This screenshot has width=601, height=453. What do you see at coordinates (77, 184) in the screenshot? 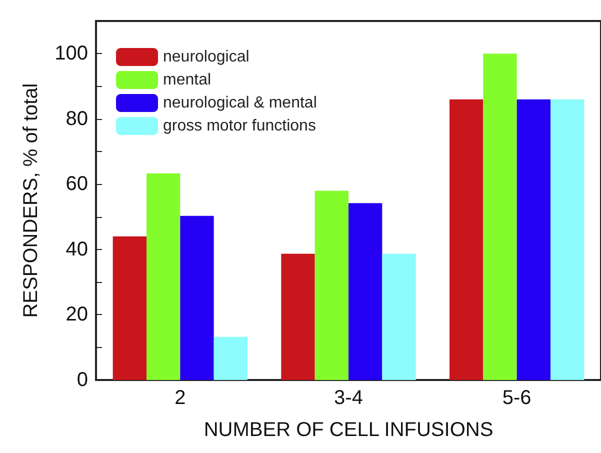
I see `y-tick-label: 60` at bounding box center [77, 184].